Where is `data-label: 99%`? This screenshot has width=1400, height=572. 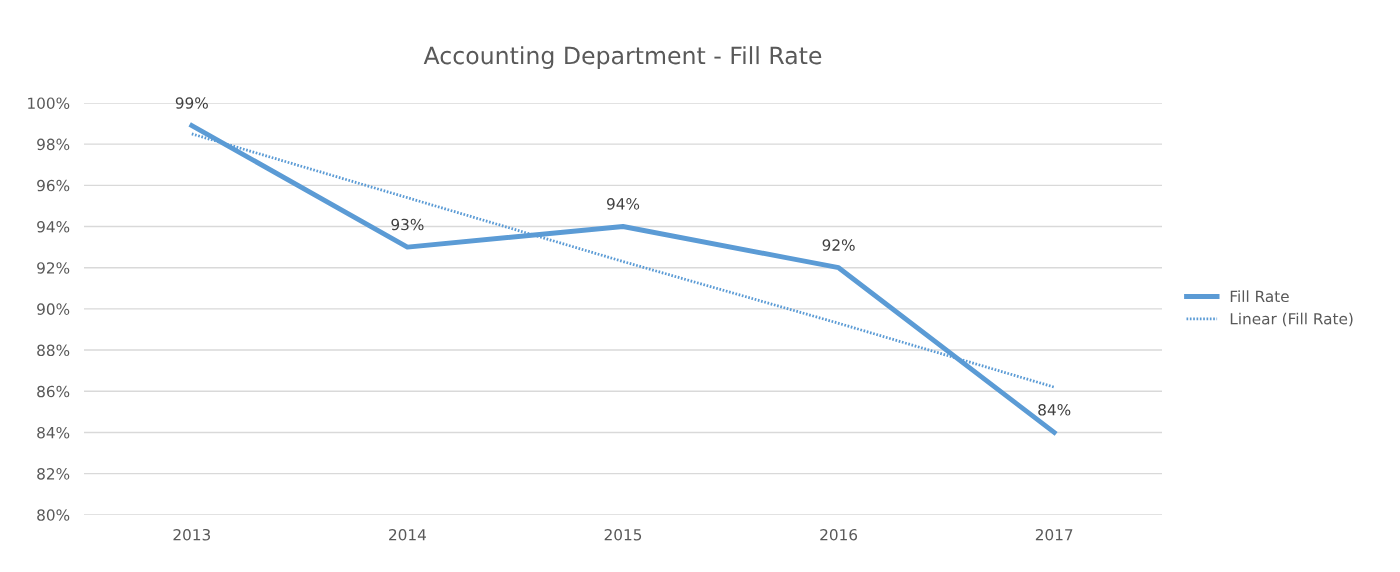 data-label: 99% is located at coordinates (191, 103).